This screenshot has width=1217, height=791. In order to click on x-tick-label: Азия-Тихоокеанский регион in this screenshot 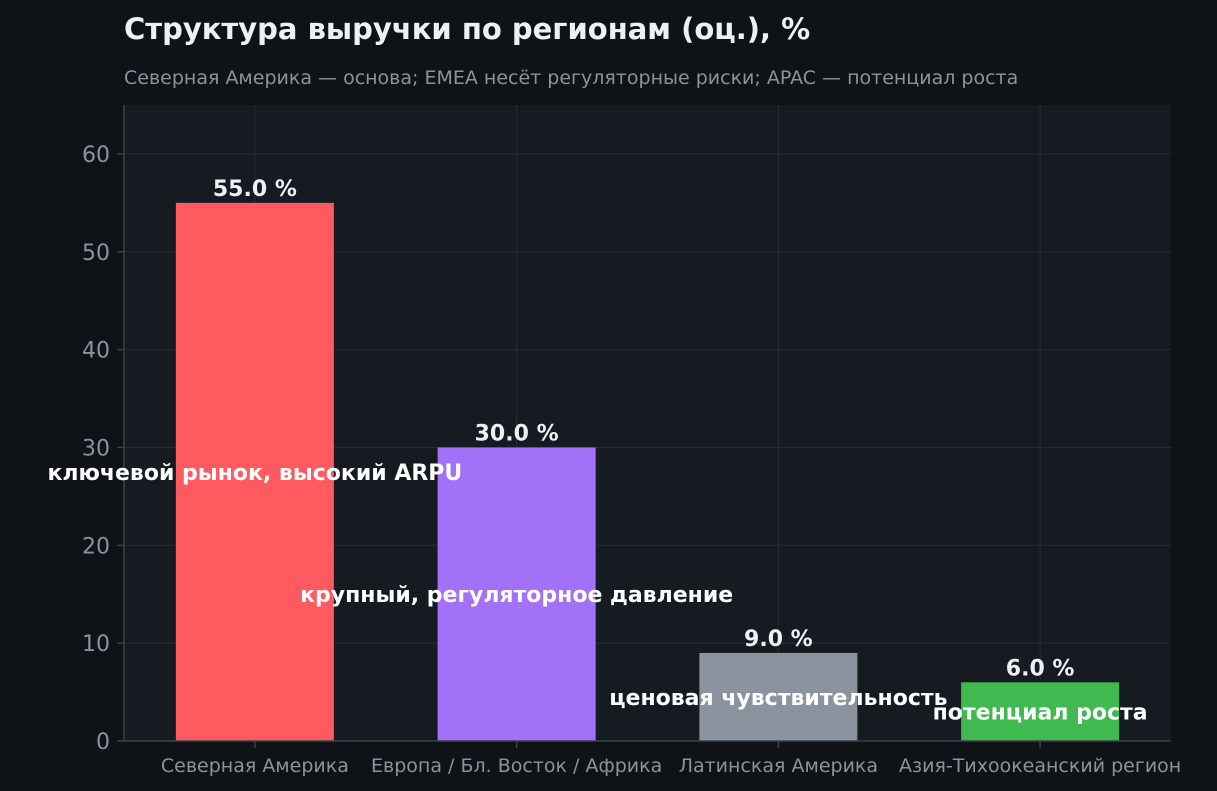, I will do `click(1040, 766)`.